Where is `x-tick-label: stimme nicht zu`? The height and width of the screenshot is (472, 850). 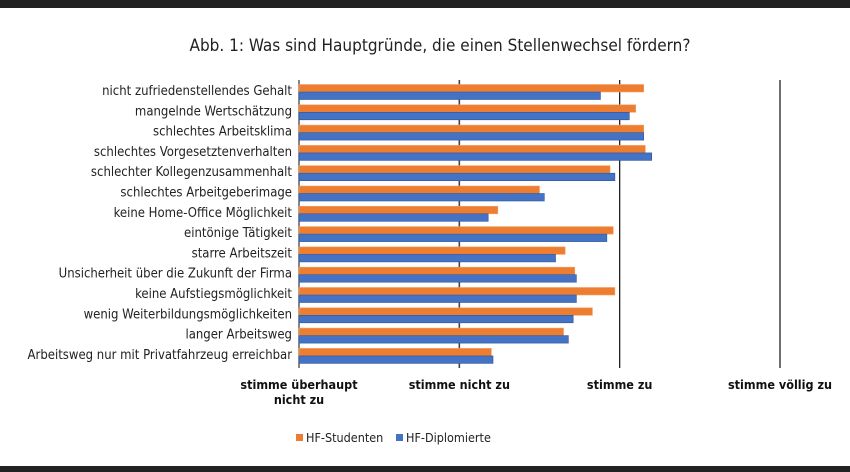
x-tick-label: stimme nicht zu is located at coordinates (459, 384).